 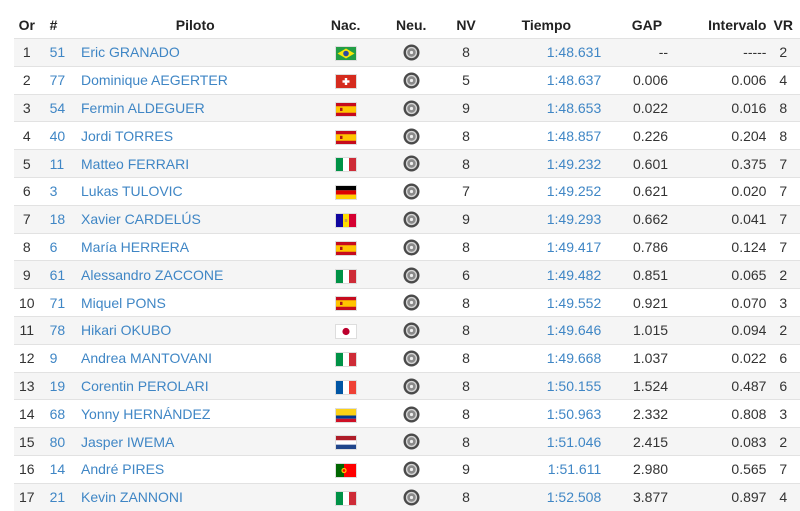 What do you see at coordinates (717, 302) in the screenshot?
I see `interval-cell: 0.070` at bounding box center [717, 302].